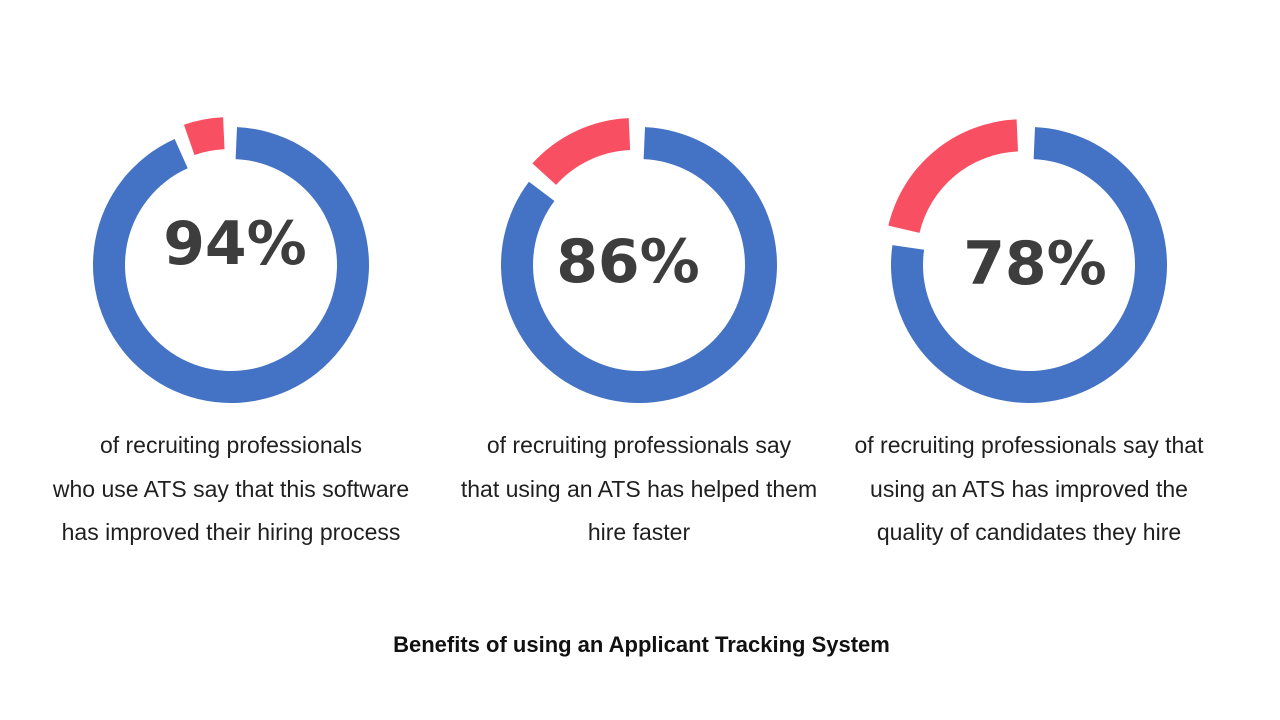 The image size is (1280, 720). Describe the element at coordinates (1035, 264) in the screenshot. I see `donut-percent-label: 78%` at that location.